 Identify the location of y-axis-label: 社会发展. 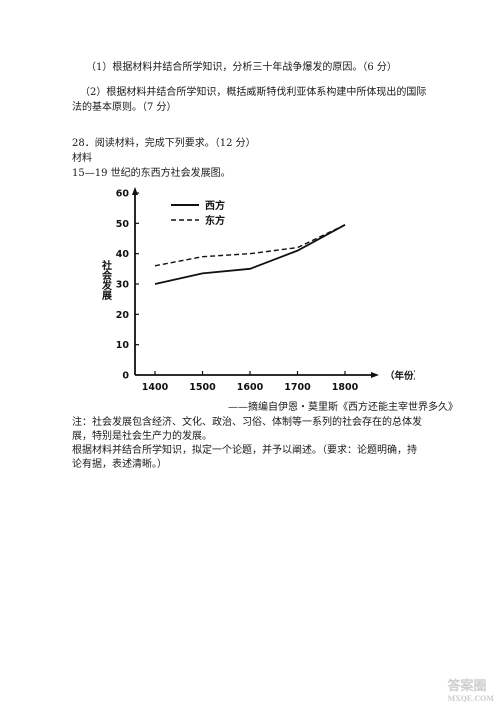
(106, 280).